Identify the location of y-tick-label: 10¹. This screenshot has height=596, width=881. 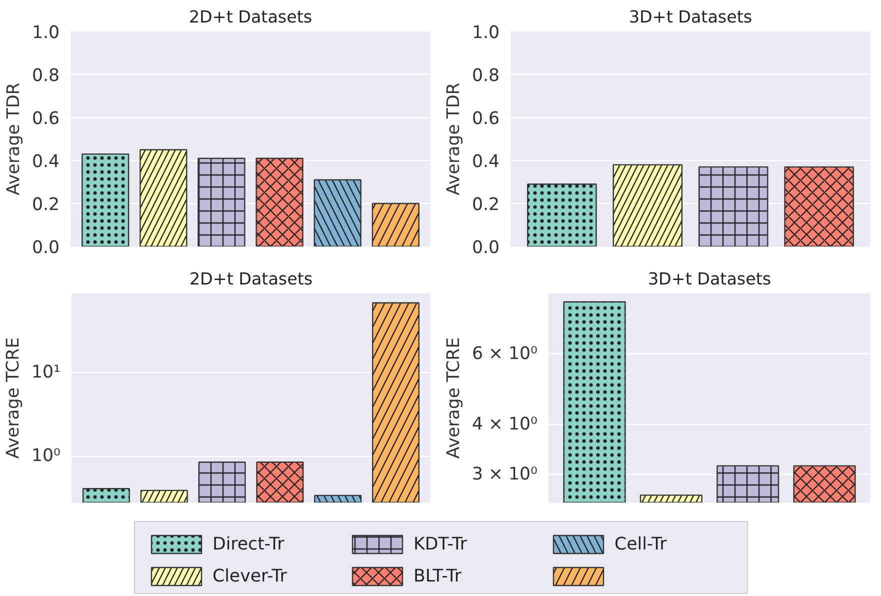
(46, 372).